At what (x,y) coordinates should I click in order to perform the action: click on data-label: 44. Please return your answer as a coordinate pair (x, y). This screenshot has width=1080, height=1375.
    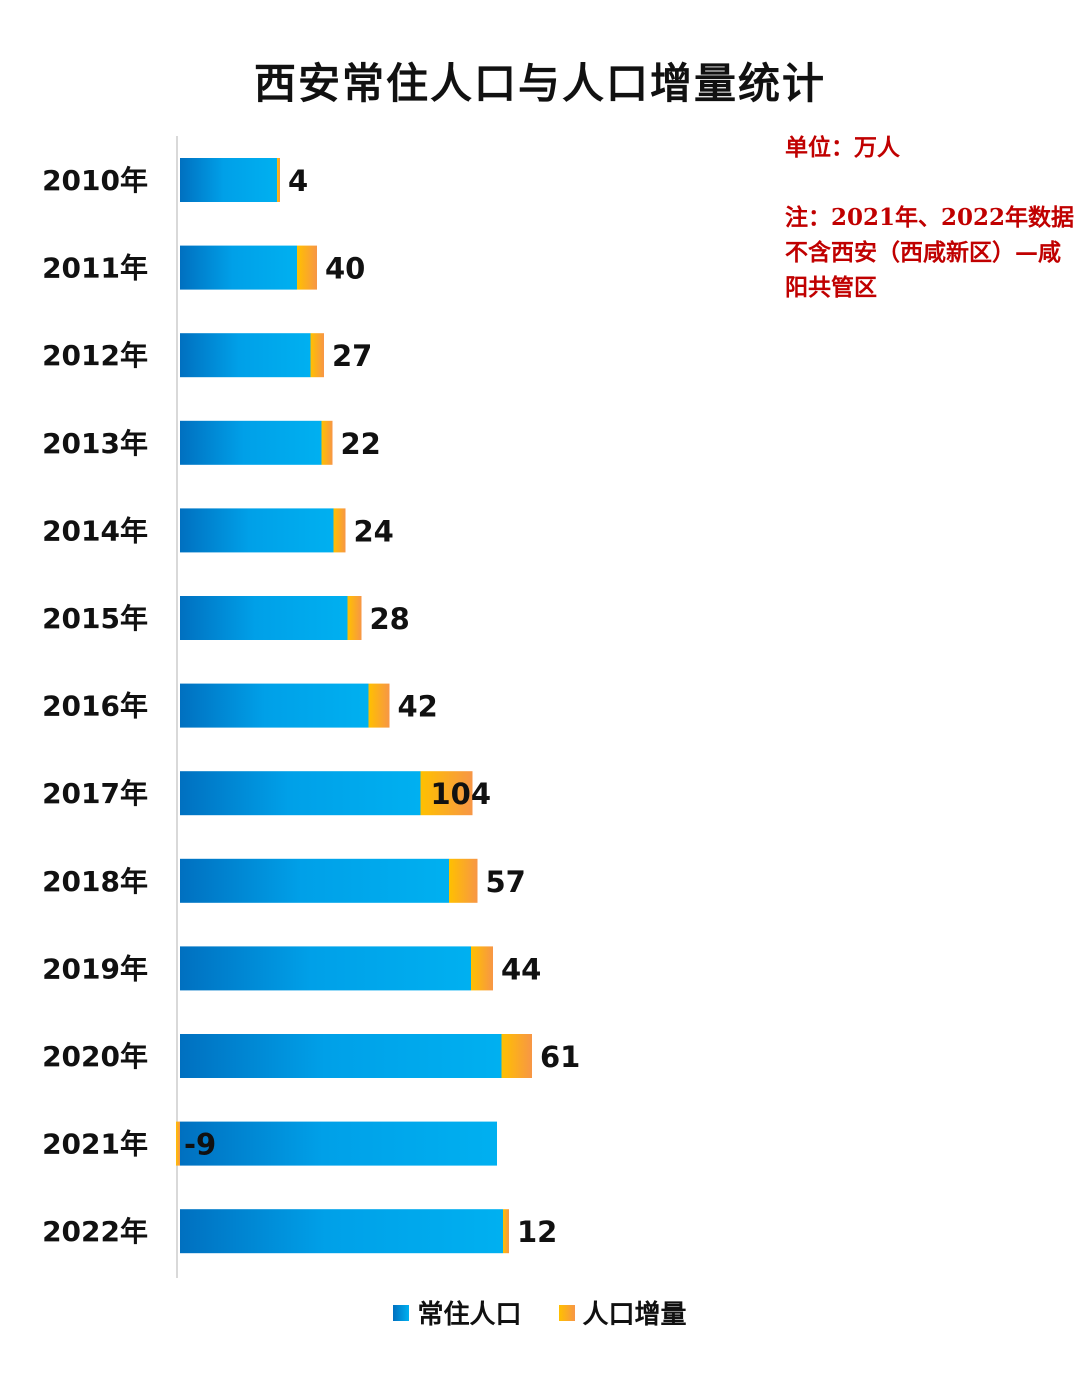
    Looking at the image, I should click on (521, 969).